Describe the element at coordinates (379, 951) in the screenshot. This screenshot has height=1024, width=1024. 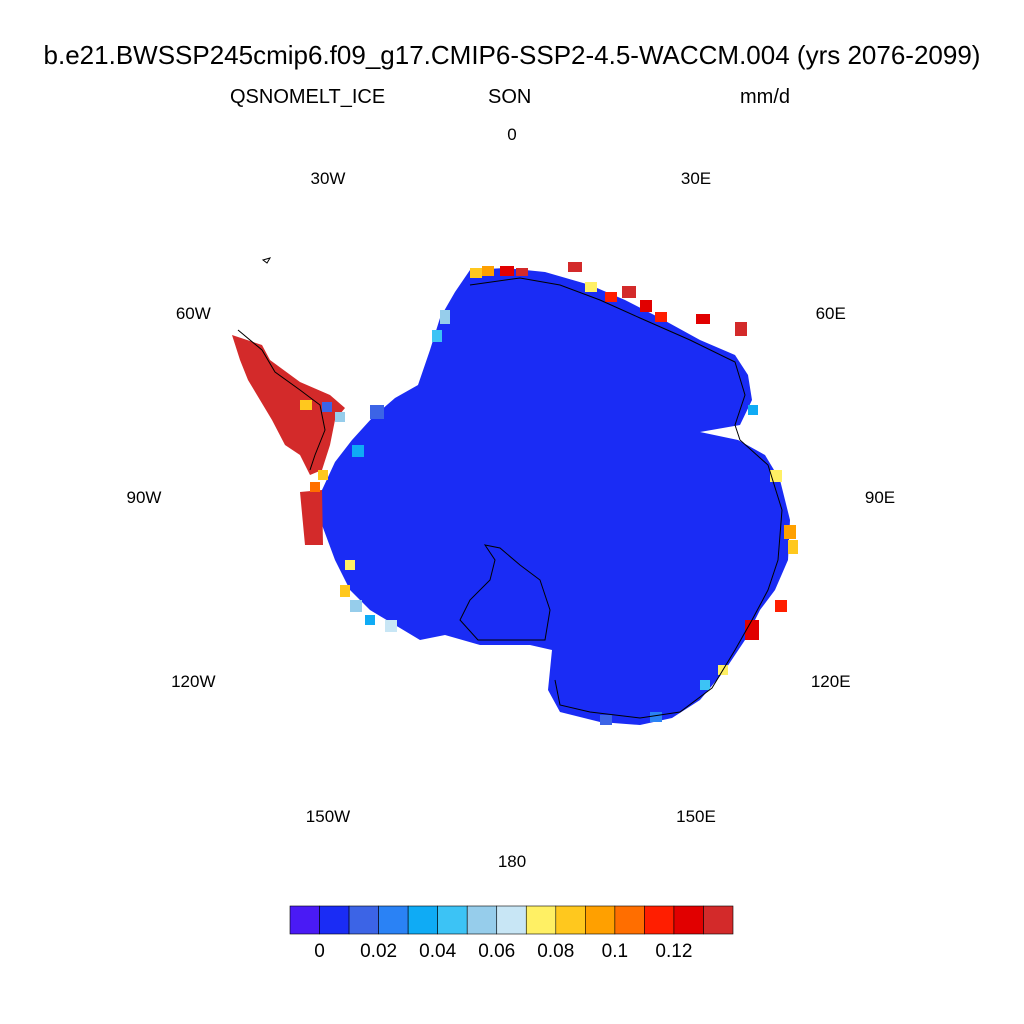
I see `colorbar-tick-label: 0.02` at that location.